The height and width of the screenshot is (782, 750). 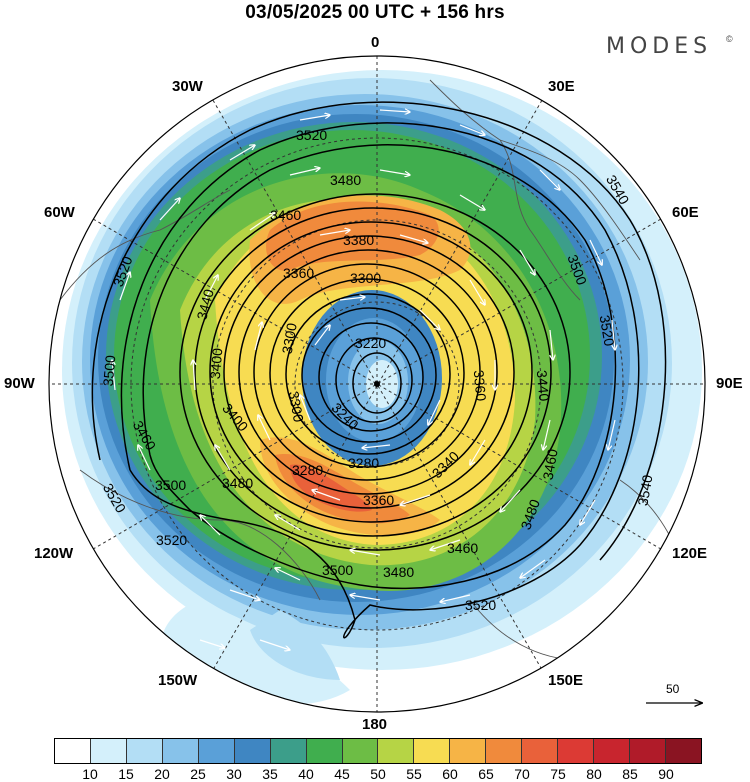 What do you see at coordinates (378, 774) in the screenshot?
I see `colorbar-tick-label: 50` at bounding box center [378, 774].